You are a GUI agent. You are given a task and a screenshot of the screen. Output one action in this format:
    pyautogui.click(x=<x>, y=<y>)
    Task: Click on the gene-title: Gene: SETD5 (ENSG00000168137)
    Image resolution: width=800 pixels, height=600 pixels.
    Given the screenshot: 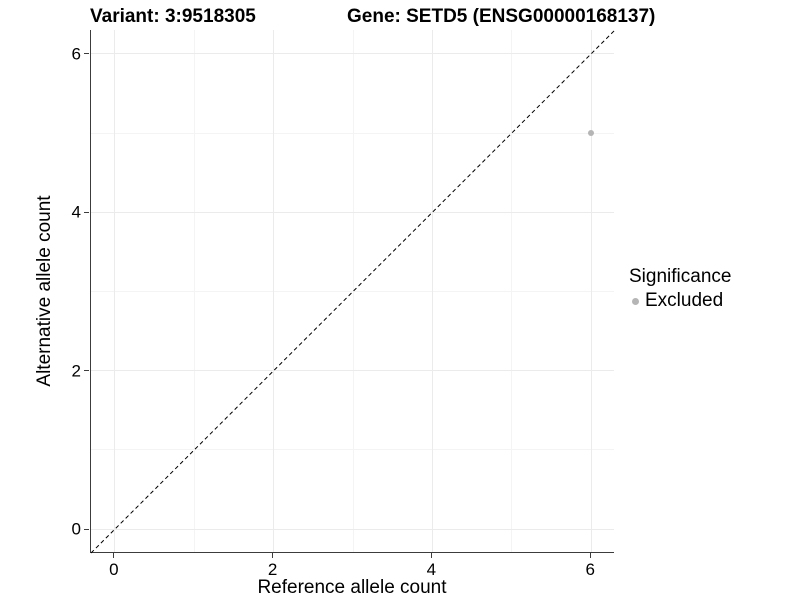 What is the action you would take?
    pyautogui.click(x=501, y=16)
    